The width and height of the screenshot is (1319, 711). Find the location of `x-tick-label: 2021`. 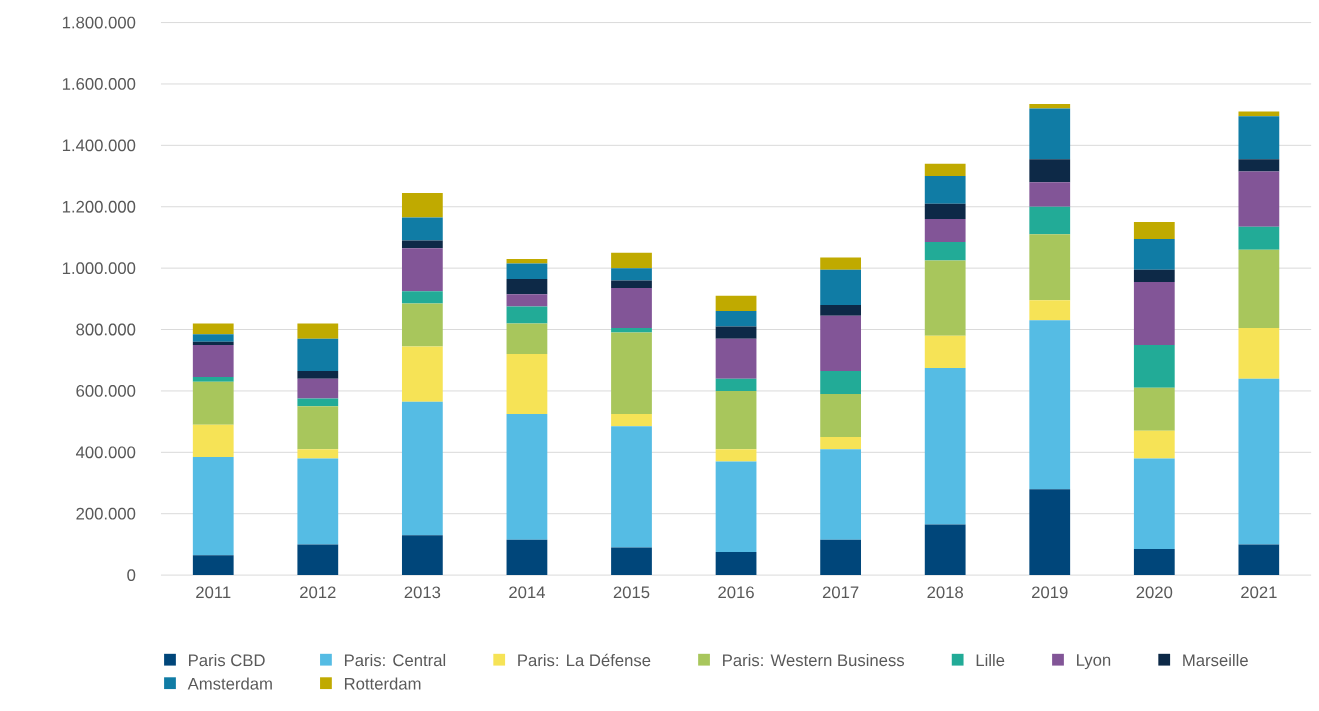

x-tick-label: 2021 is located at coordinates (1259, 592).